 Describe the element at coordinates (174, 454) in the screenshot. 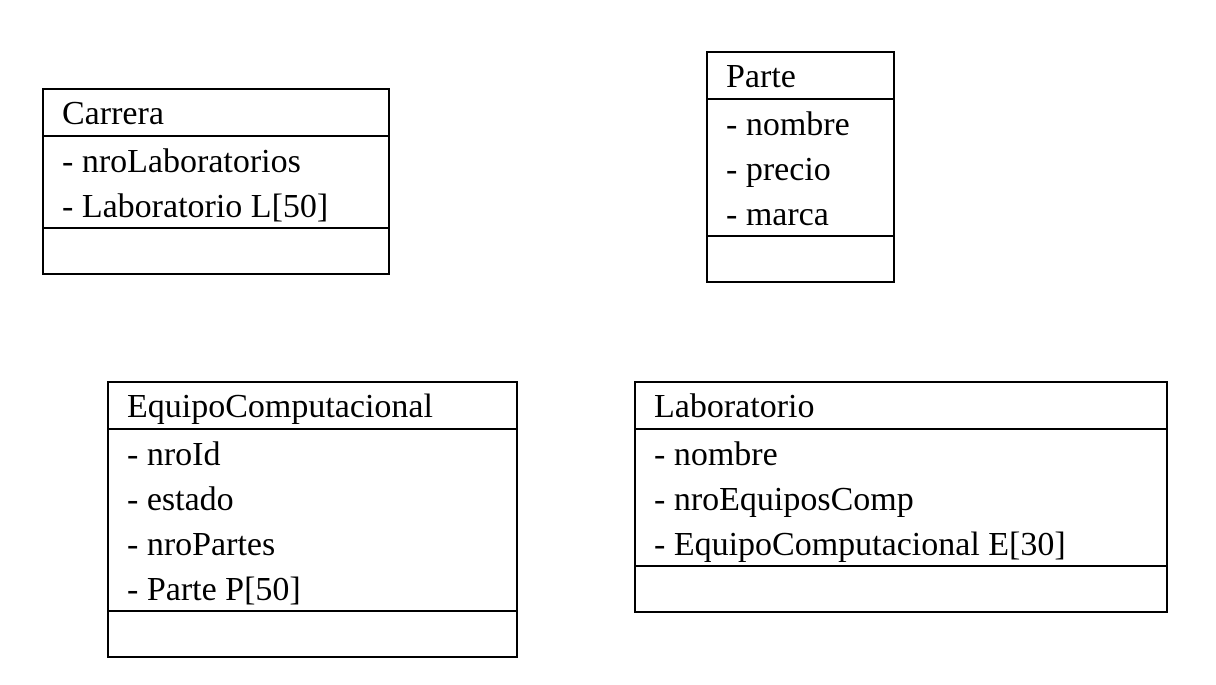

I see `attribute-item: - nroId` at that location.